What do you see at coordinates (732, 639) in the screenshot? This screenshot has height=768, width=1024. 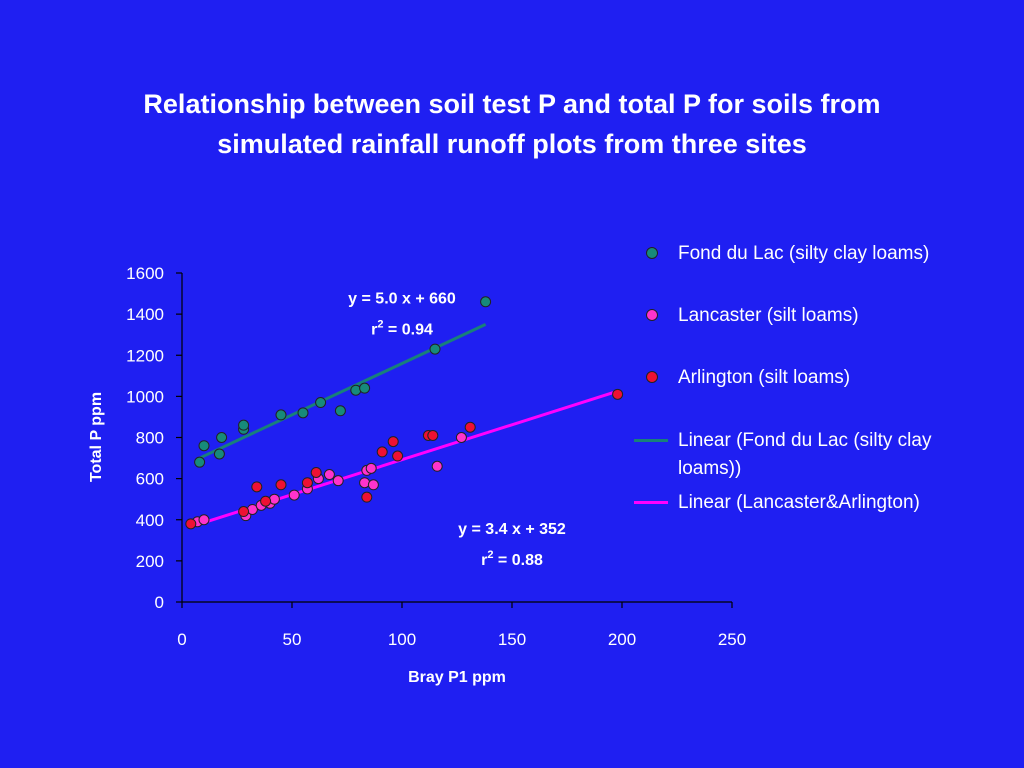 I see `x-tick-label: 250` at bounding box center [732, 639].